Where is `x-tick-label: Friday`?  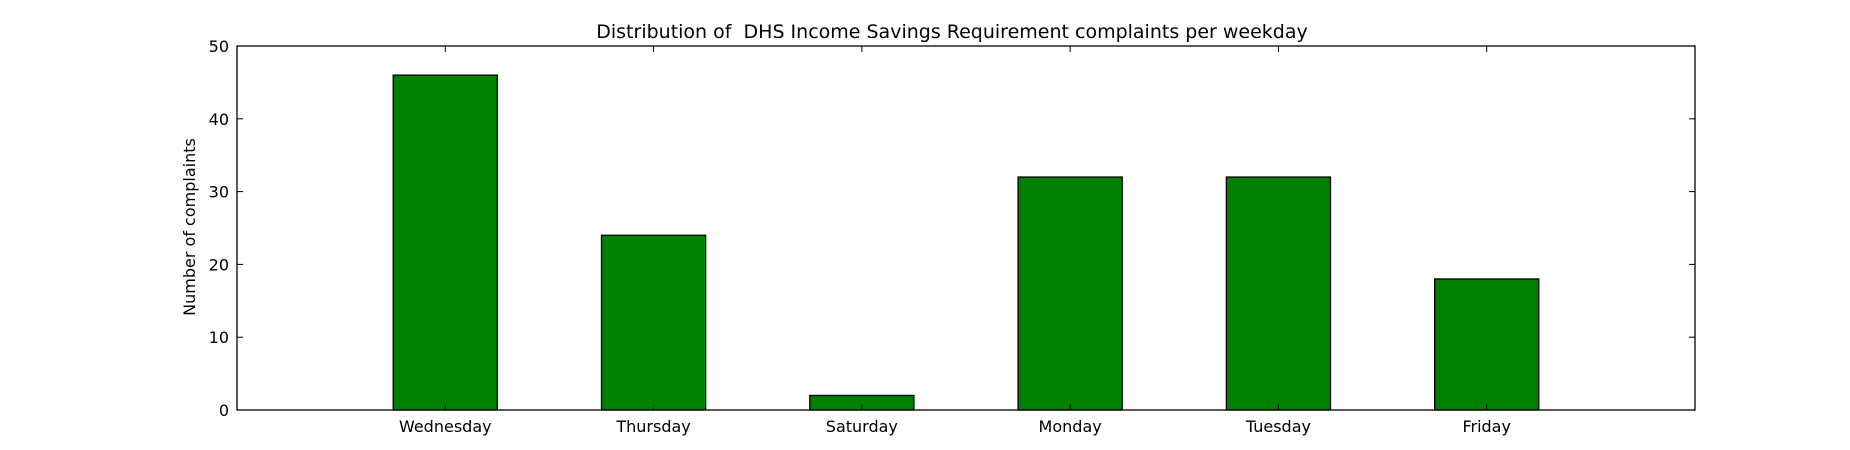 x-tick-label: Friday is located at coordinates (1486, 426).